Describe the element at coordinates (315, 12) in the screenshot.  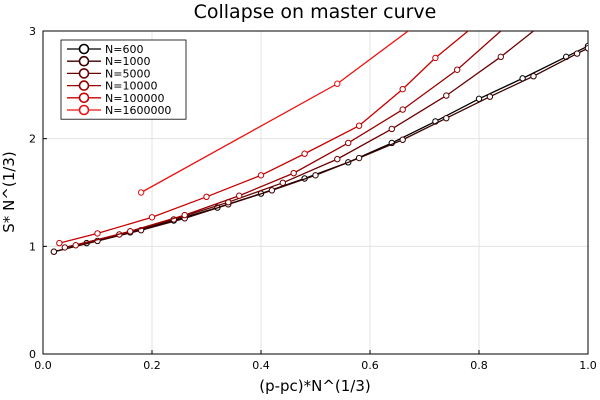
I see `chart-title: Collapse on master curve` at that location.